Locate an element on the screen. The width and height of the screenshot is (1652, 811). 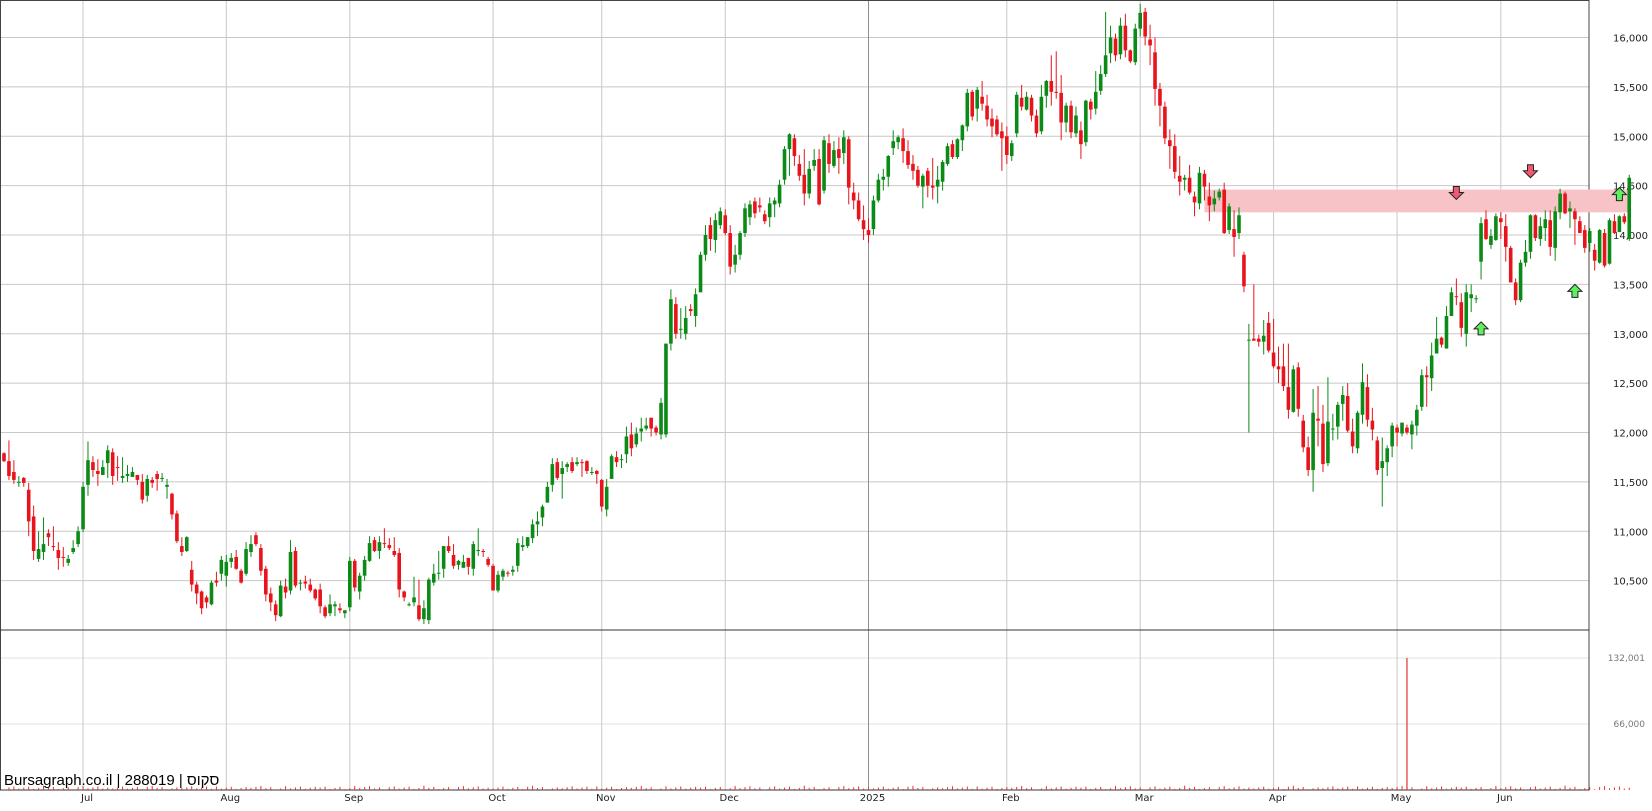
price-tick-label: 11,000 is located at coordinates (1630, 532).